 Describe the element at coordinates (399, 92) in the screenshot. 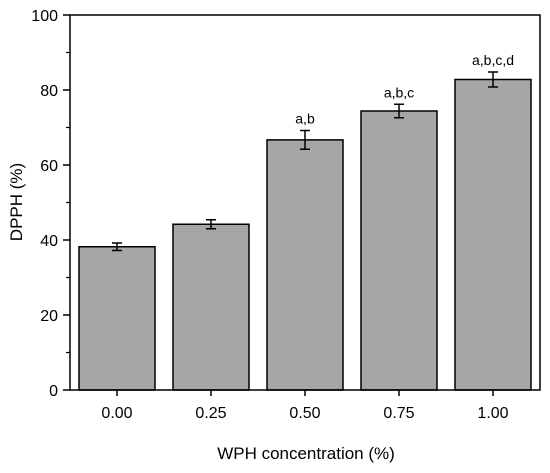

I see `significance-label-0.75: a,b,c` at that location.